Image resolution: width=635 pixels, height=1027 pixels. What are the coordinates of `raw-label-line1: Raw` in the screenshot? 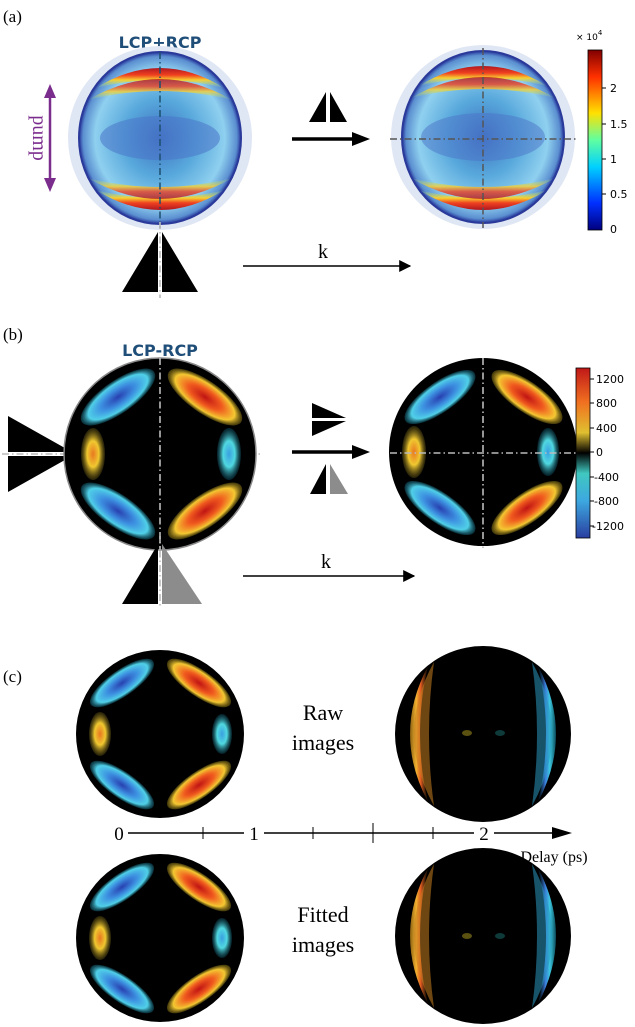 It's located at (323, 712).